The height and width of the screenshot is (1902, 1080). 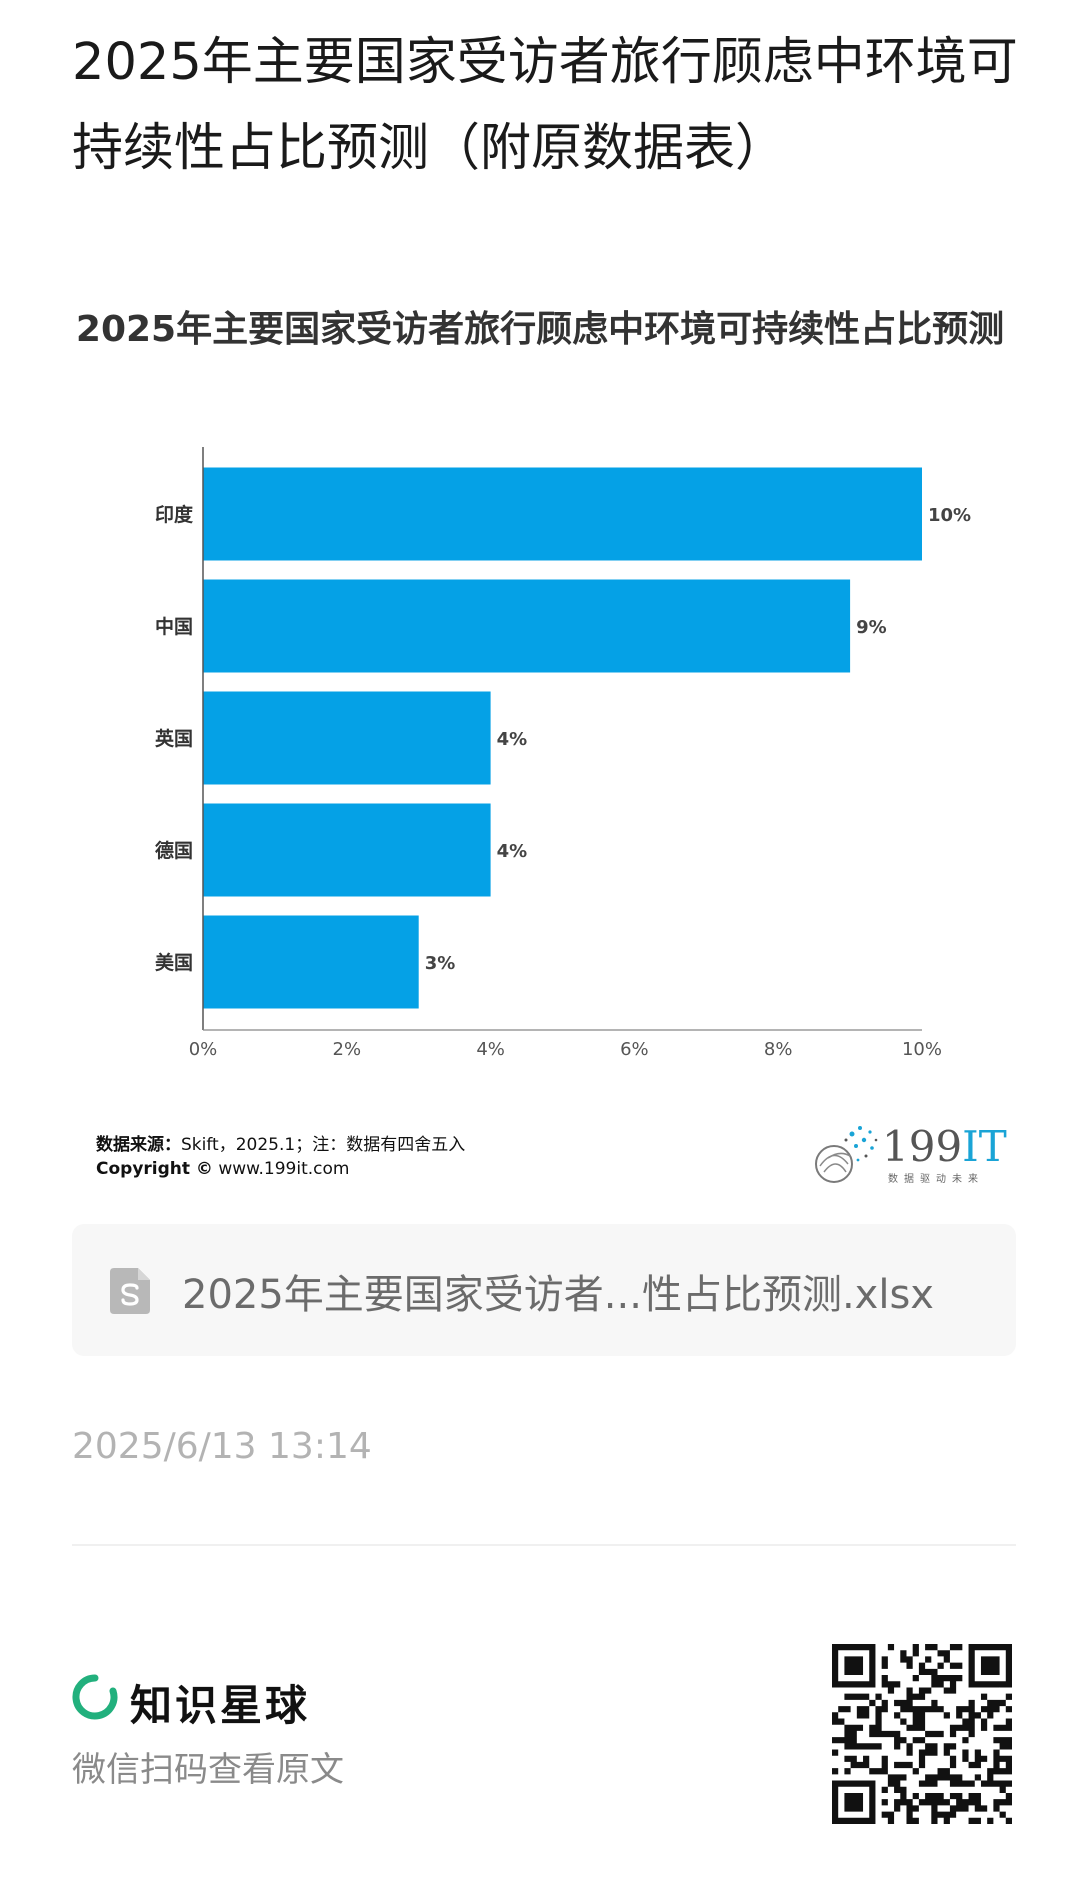 What do you see at coordinates (544, 1545) in the screenshot?
I see `divider` at bounding box center [544, 1545].